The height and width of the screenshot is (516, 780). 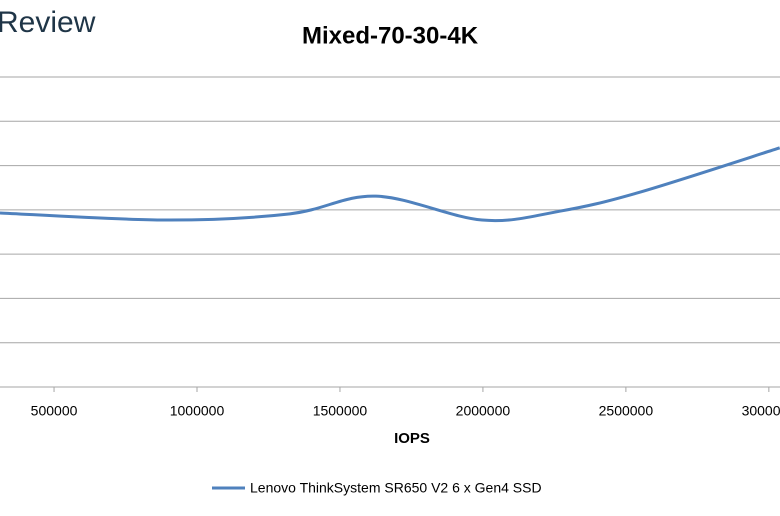 What do you see at coordinates (390, 184) in the screenshot?
I see `series-line` at bounding box center [390, 184].